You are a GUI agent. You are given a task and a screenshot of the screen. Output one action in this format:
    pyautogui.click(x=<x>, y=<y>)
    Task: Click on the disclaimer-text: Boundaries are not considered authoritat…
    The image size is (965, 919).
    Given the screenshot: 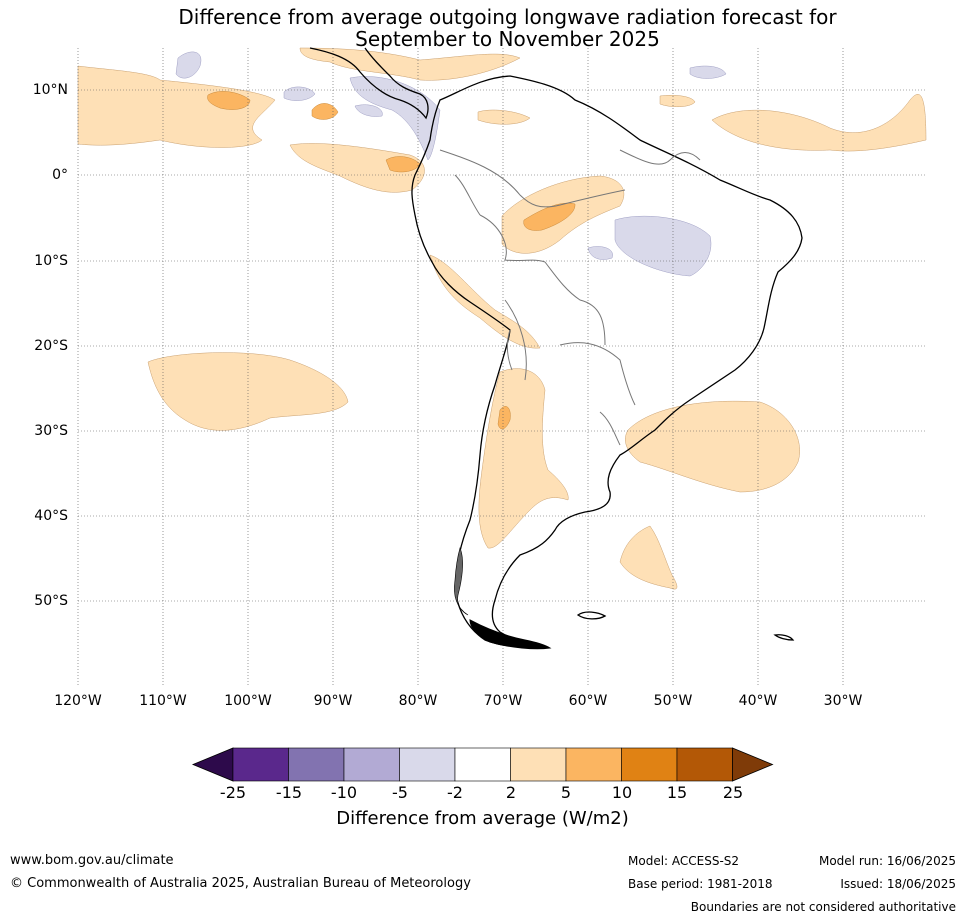 What is the action you would take?
    pyautogui.click(x=823, y=907)
    